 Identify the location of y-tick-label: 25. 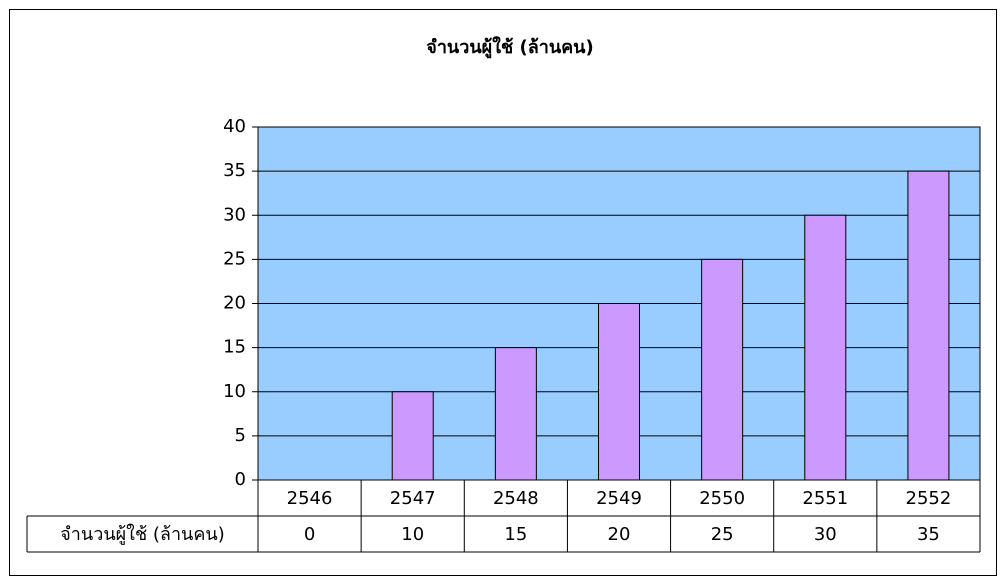
(234, 258).